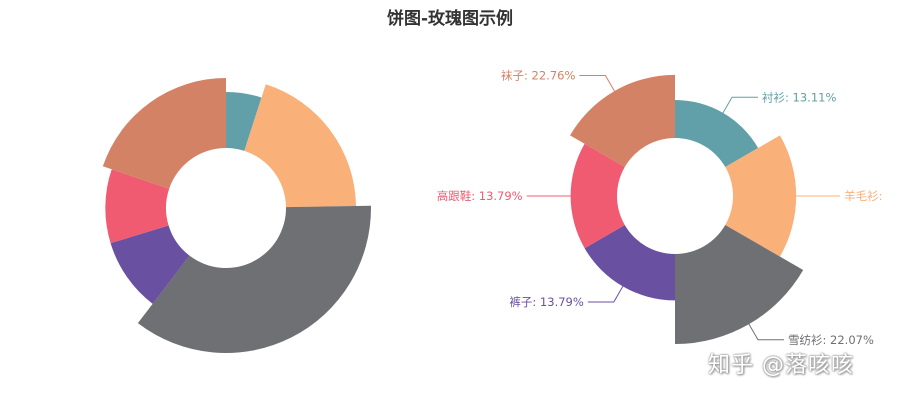 Image resolution: width=900 pixels, height=400 pixels. I want to click on area-rose-label-0: 衬衫: 13.11%, so click(799, 97).